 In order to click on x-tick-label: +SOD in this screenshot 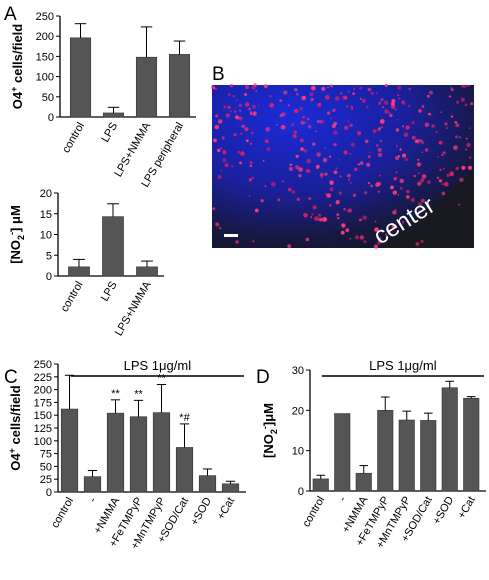, I will do `click(202, 511)`.